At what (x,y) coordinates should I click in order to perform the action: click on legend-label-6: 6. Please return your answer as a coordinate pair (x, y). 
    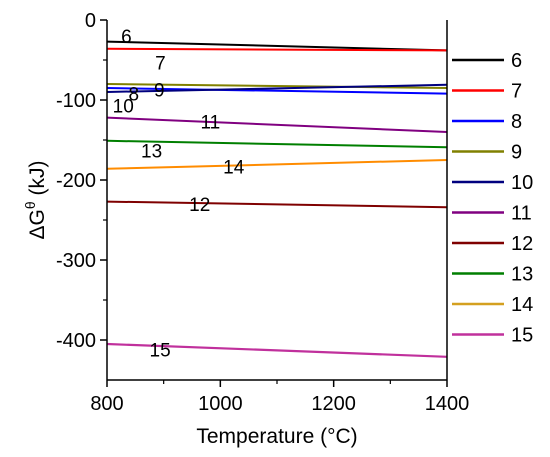
    Looking at the image, I should click on (516, 61).